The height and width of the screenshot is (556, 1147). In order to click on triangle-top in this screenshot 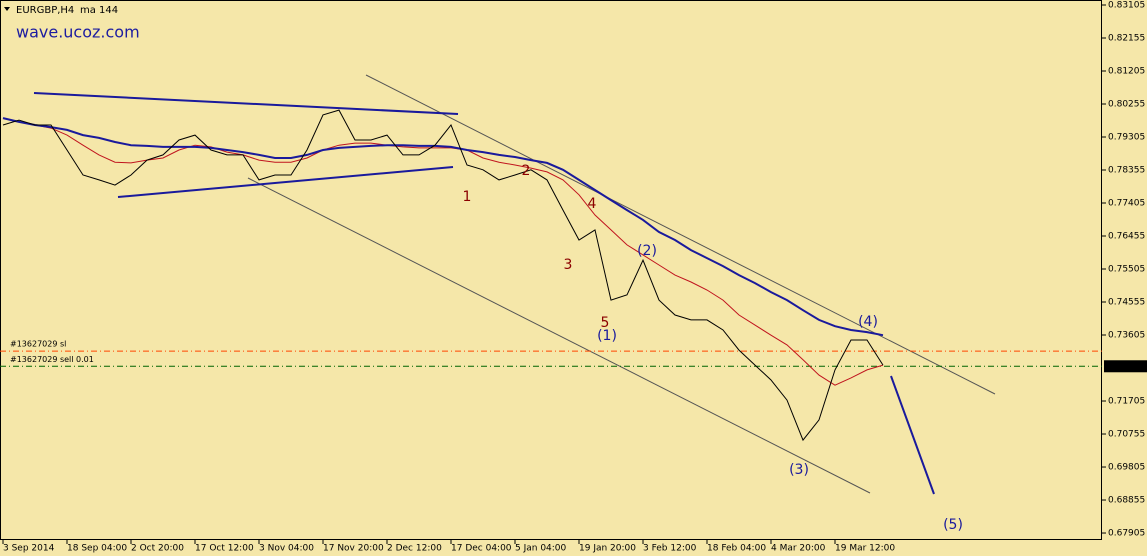, I will do `click(246, 103)`.